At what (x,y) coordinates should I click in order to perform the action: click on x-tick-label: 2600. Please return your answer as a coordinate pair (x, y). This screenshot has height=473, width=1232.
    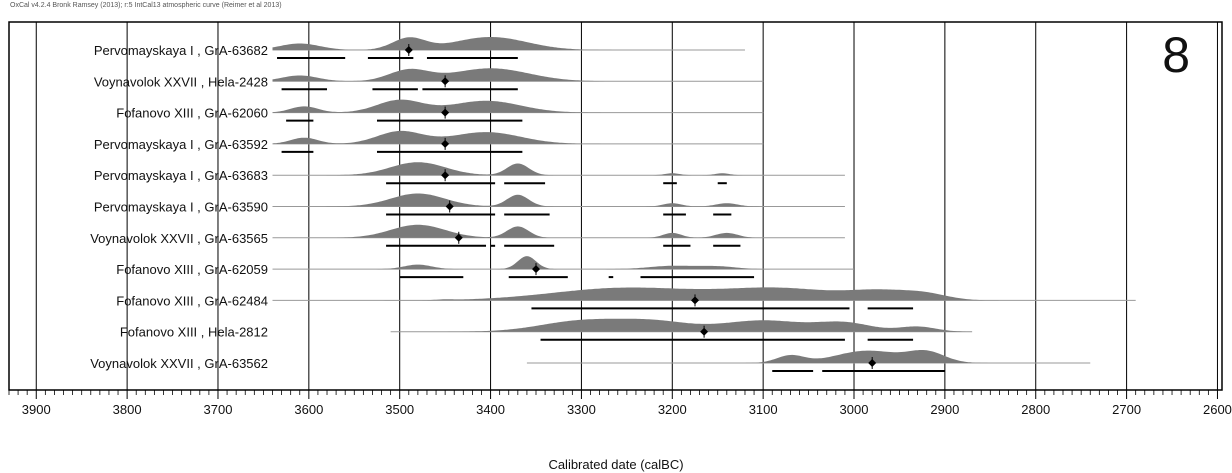
    Looking at the image, I should click on (1217, 409).